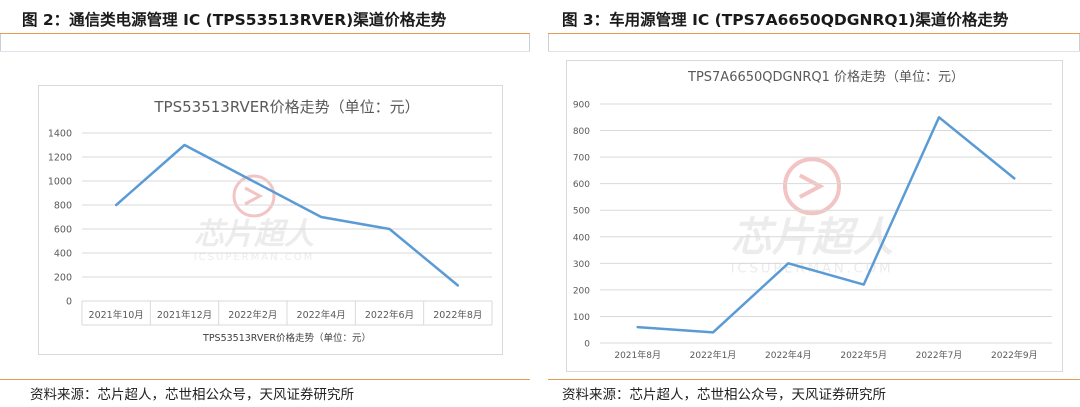  I want to click on x-tick-label: 2022年8月, so click(457, 315).